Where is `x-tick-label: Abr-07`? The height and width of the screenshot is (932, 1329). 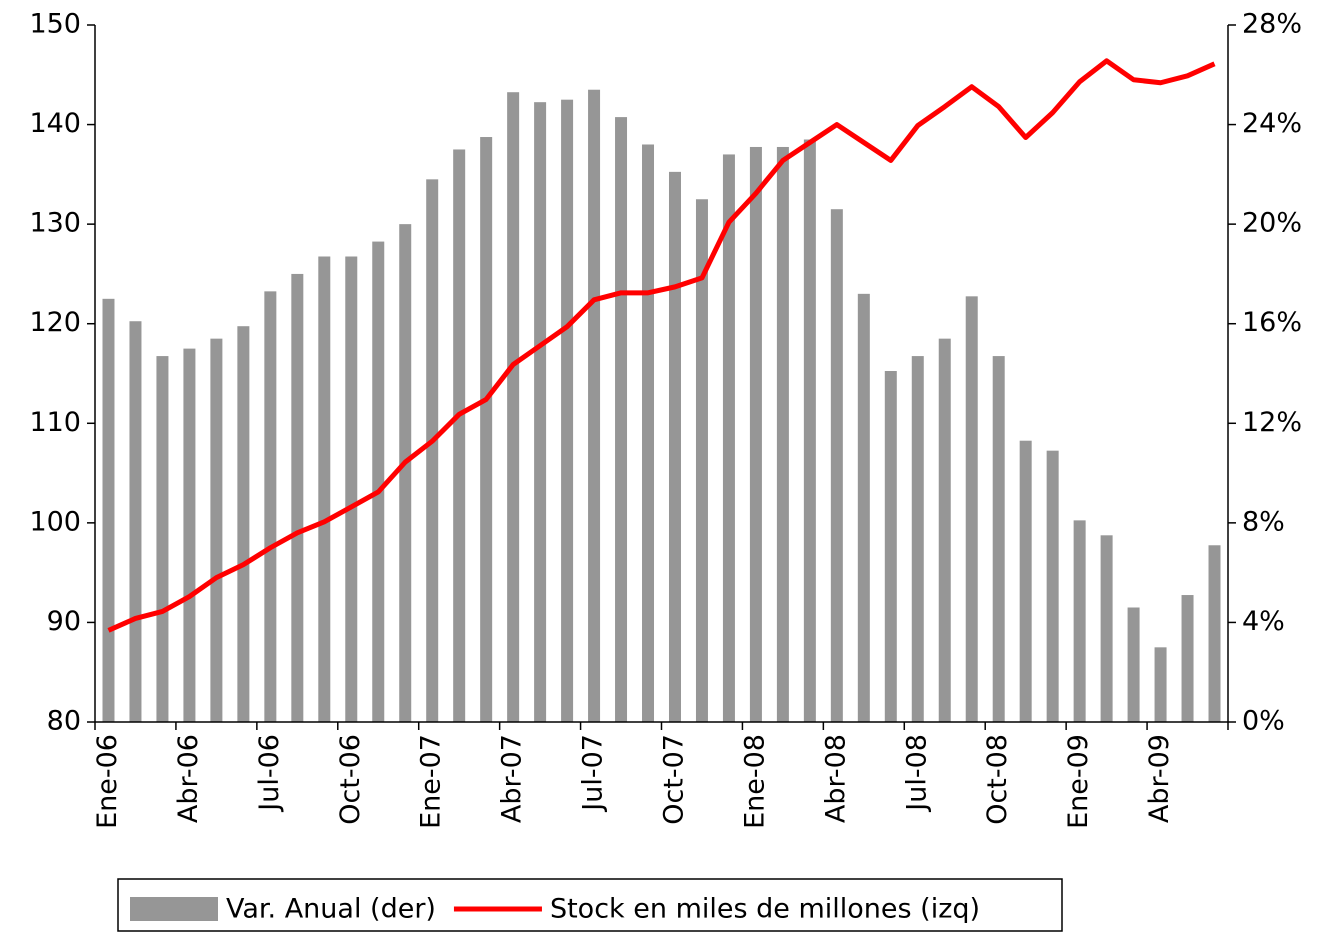
x-tick-label: Abr-07 is located at coordinates (512, 778).